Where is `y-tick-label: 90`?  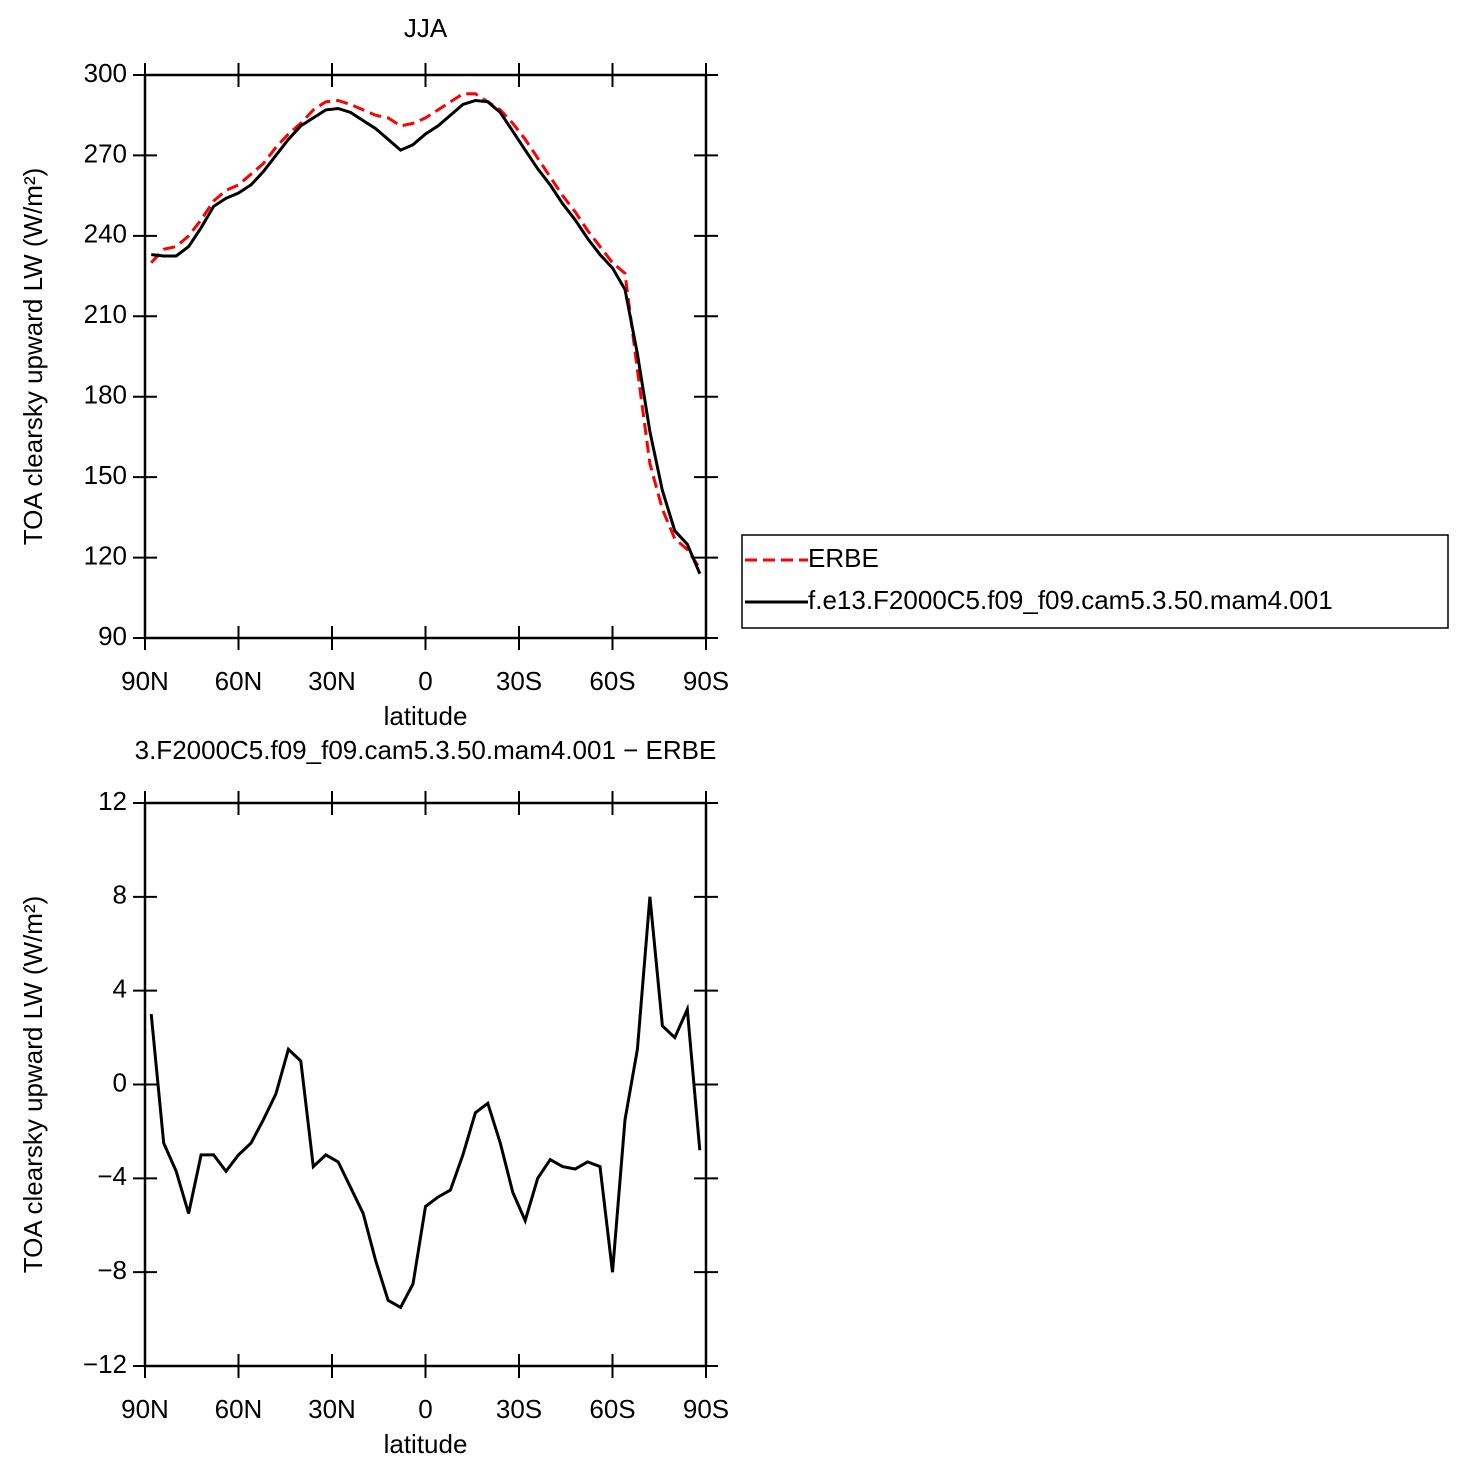
y-tick-label: 90 is located at coordinates (112, 636).